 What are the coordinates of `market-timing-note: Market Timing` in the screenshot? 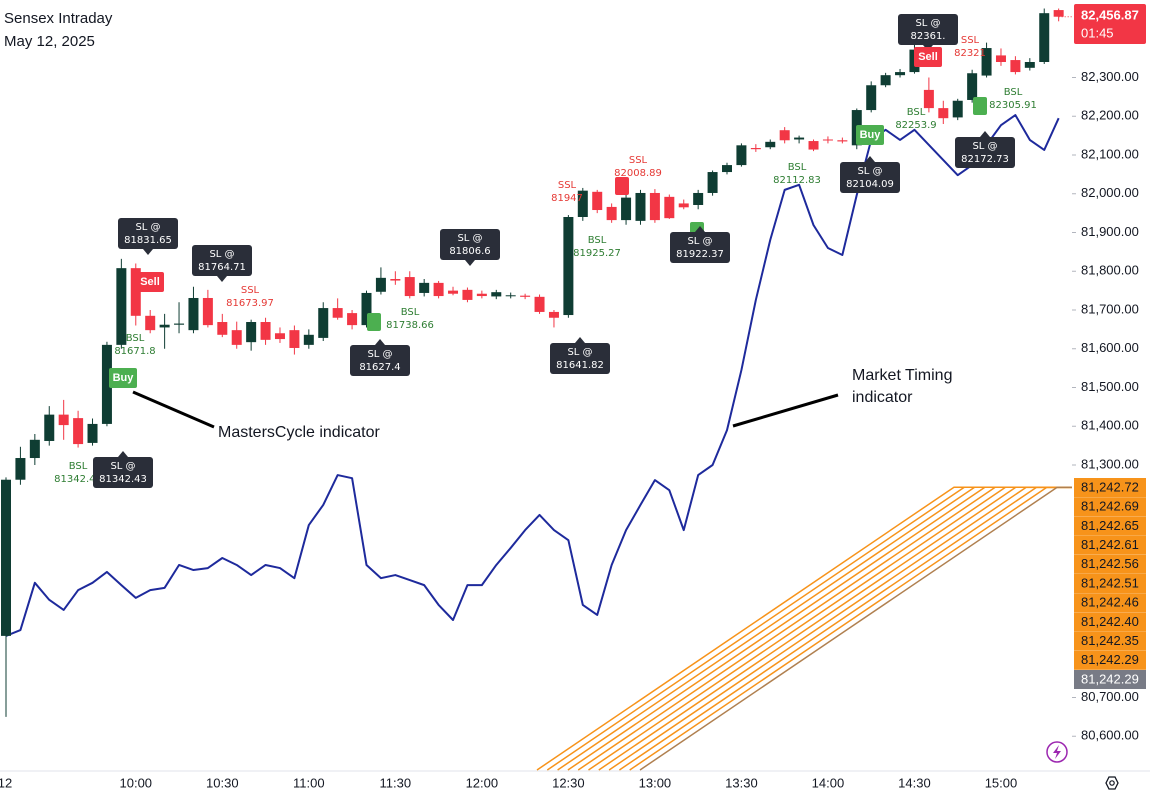 It's located at (902, 375).